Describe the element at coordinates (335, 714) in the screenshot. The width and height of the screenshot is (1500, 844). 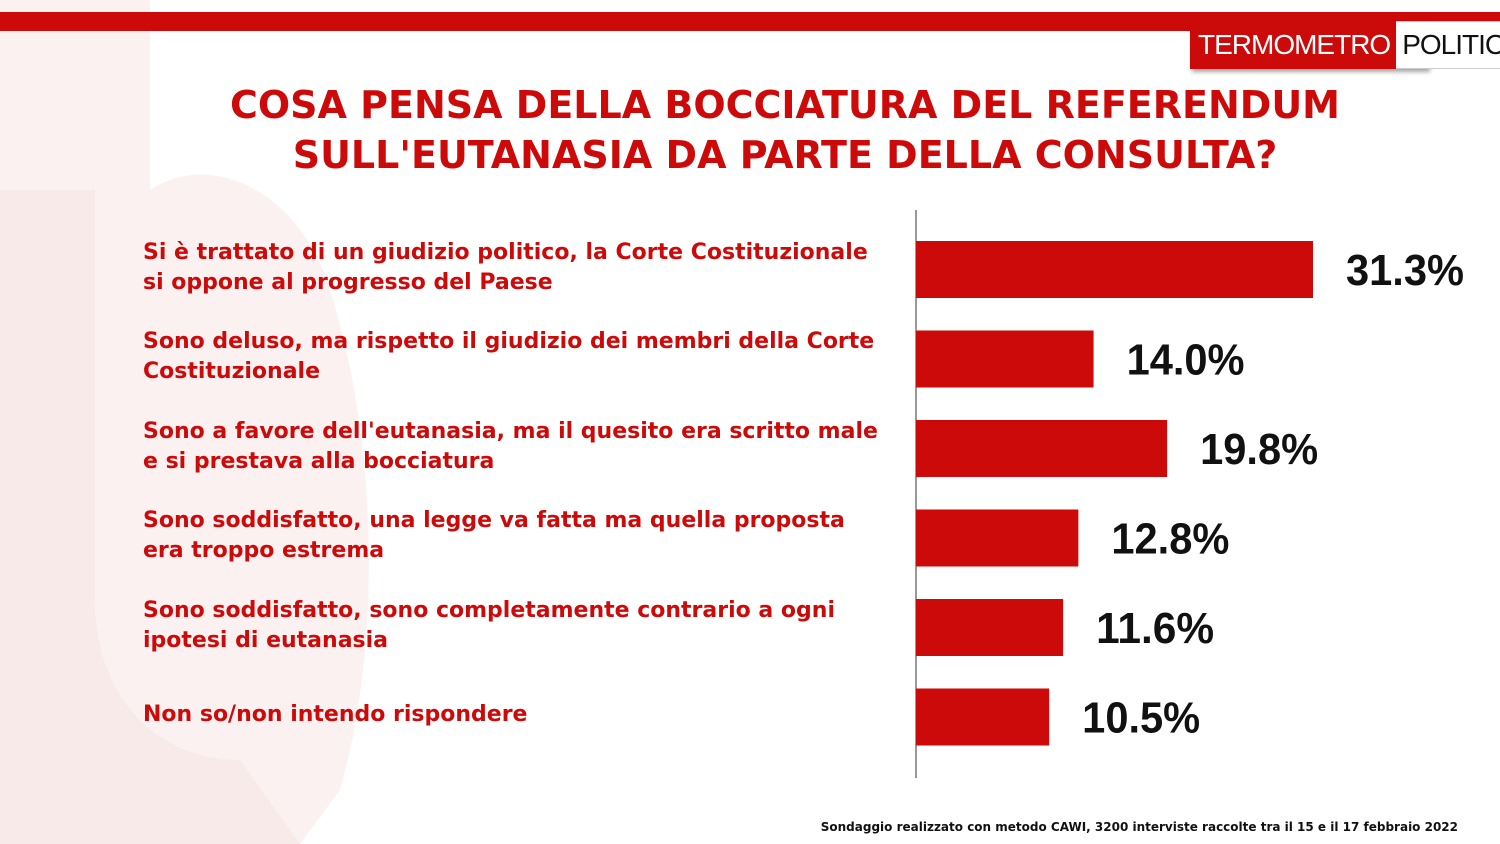
I see `category-label-6-line-1: Non so/non intendo rispondere` at that location.